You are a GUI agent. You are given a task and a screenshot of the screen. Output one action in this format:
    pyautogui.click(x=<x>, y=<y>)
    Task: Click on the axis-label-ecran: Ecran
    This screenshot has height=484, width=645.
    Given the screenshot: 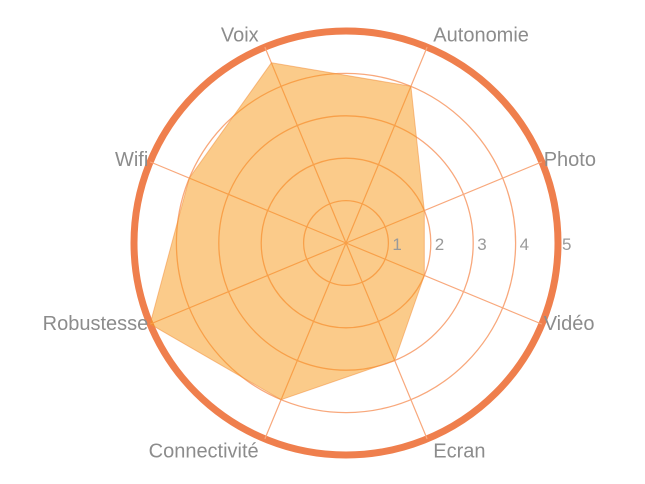 What is the action you would take?
    pyautogui.click(x=459, y=452)
    